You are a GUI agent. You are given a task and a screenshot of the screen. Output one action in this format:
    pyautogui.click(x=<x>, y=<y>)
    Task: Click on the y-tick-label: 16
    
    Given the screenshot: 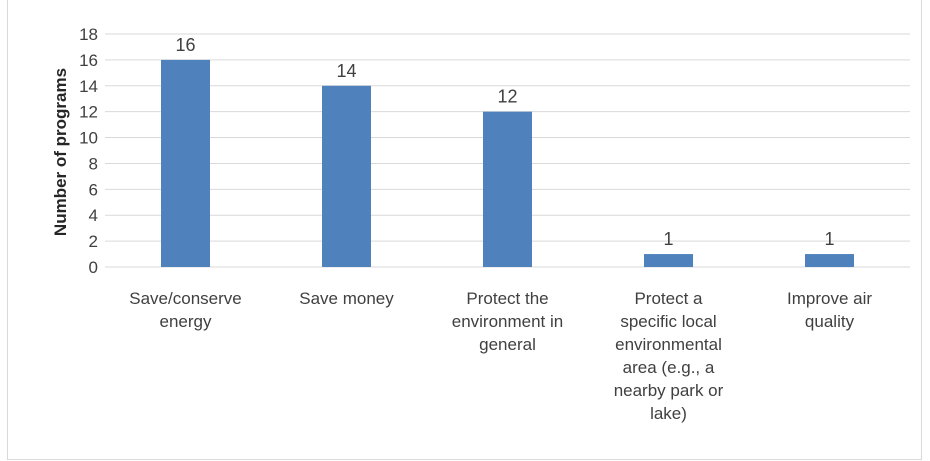 What is the action you would take?
    pyautogui.click(x=88, y=60)
    